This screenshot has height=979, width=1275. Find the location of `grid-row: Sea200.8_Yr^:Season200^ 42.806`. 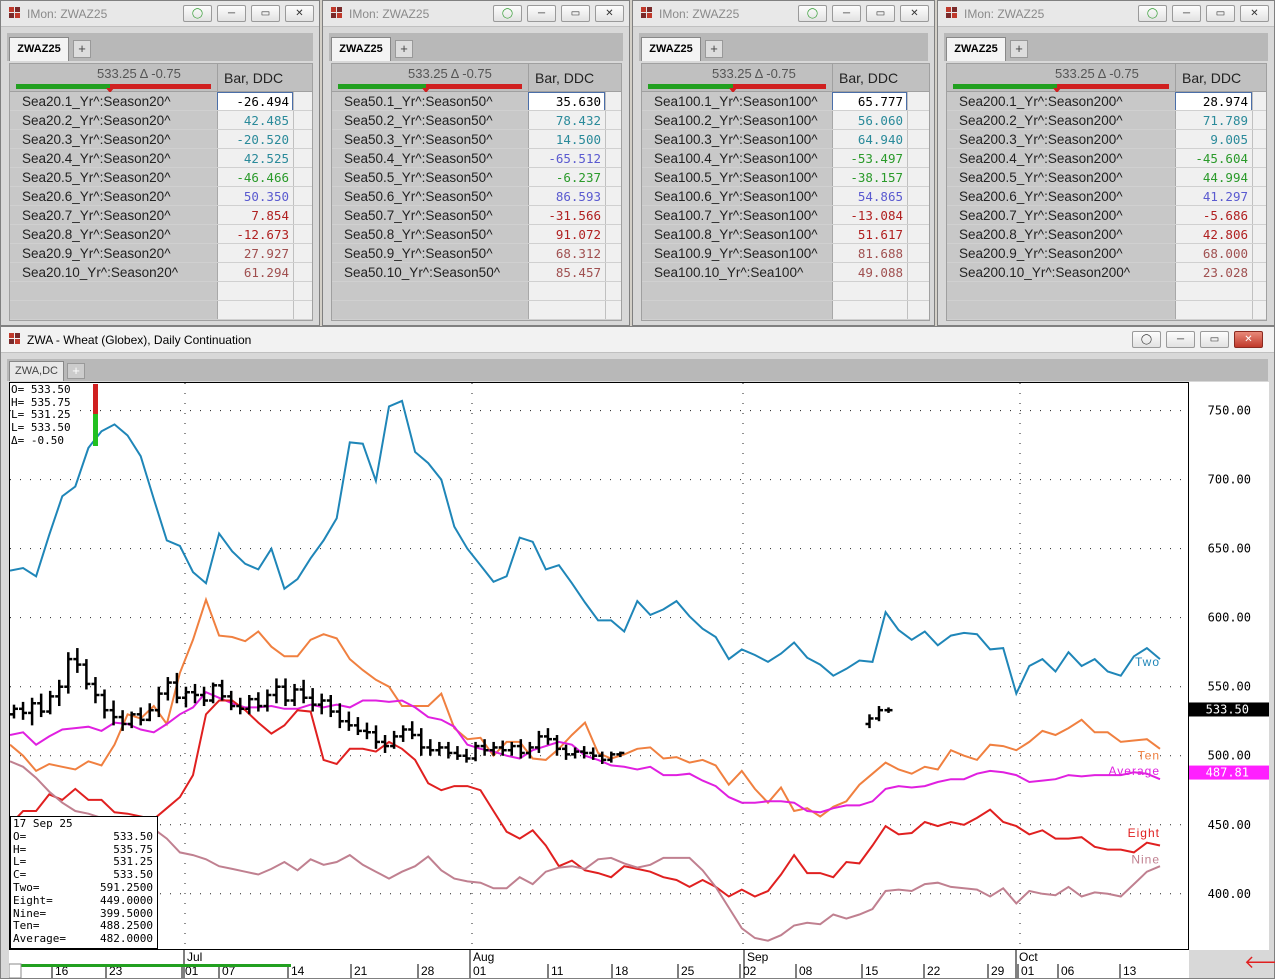

grid-row: Sea200.8_Yr^:Season200^ 42.806 is located at coordinates (1106, 234).